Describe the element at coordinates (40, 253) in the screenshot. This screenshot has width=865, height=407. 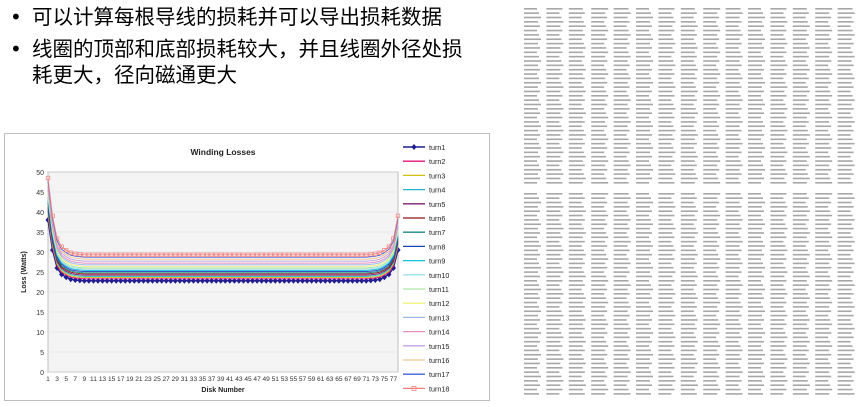
I see `y-tick-label: 30` at that location.